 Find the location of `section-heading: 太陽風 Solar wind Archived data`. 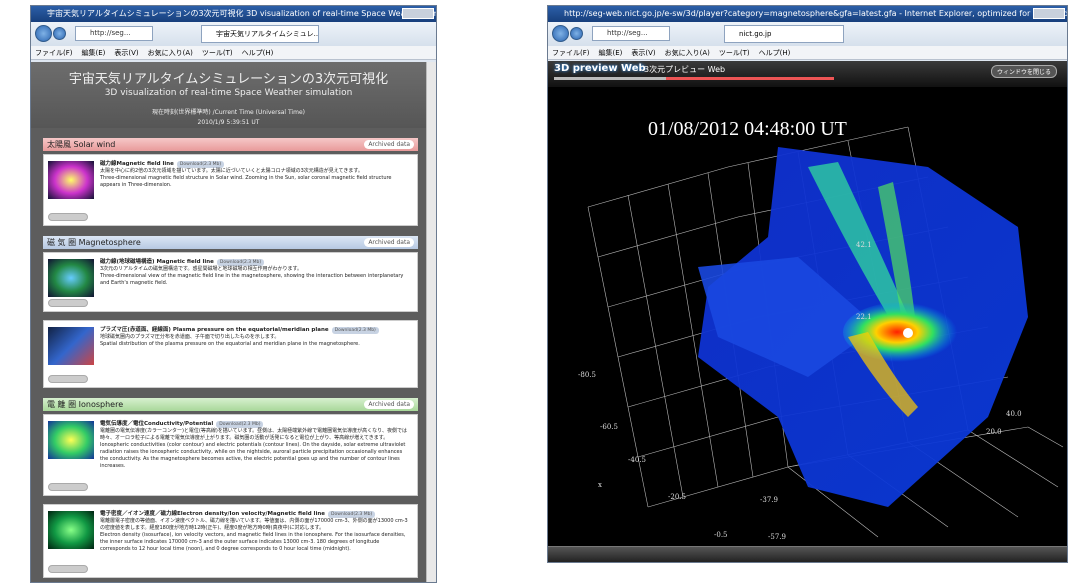

section-heading: 太陽風 Solar wind Archived data is located at coordinates (230, 144).